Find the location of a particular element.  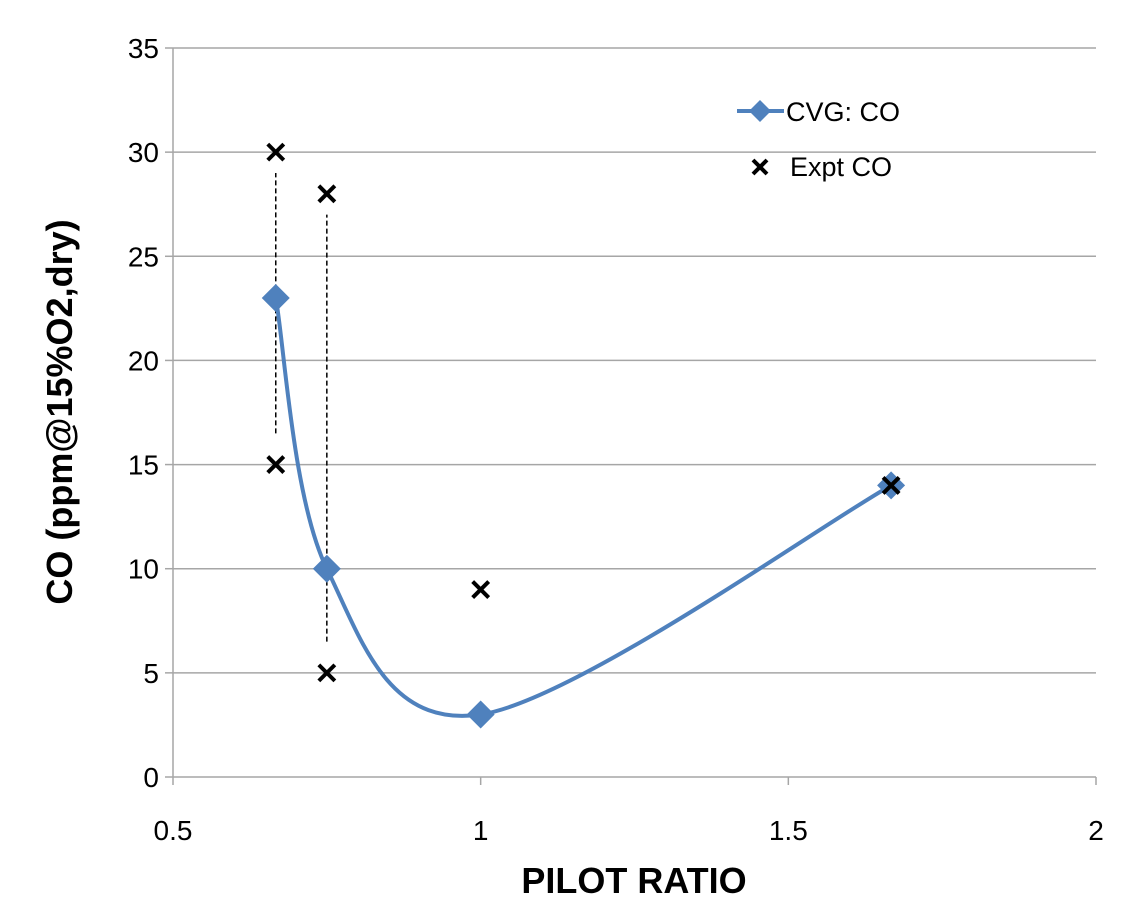

x-tick-label: 2 is located at coordinates (1096, 830).